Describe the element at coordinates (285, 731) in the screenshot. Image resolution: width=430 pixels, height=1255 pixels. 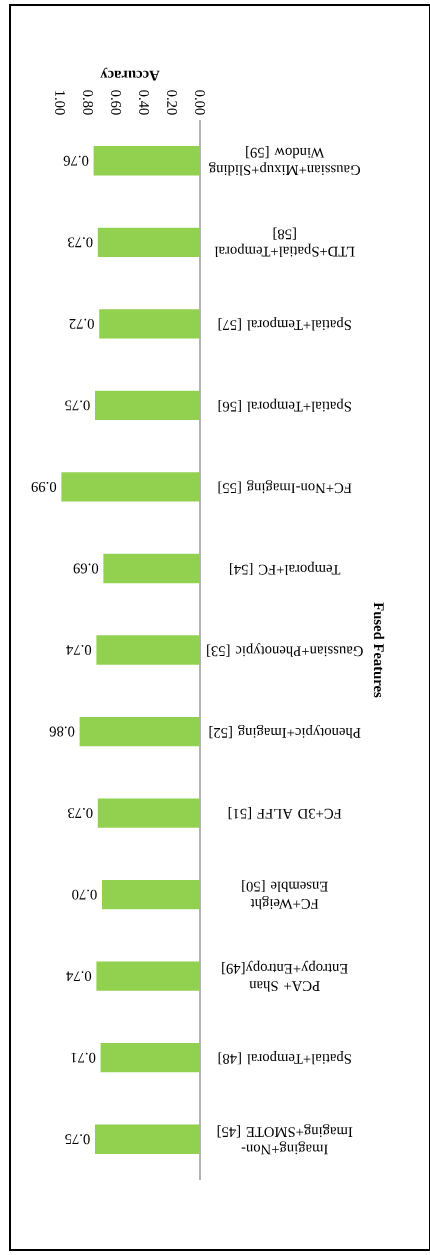
I see `y-tick-label: Phenotypic+Imaging [52]` at that location.